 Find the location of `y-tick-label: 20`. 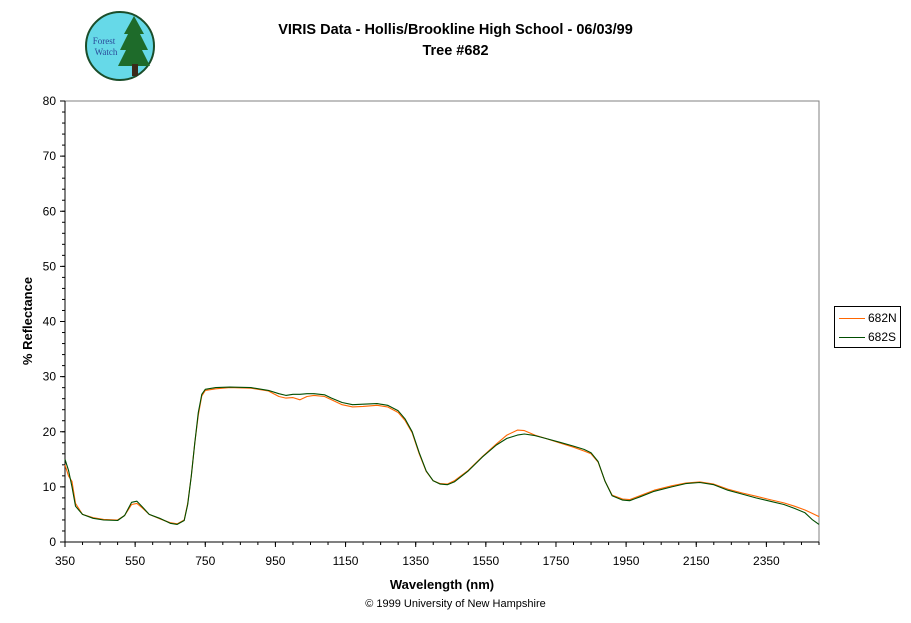

y-tick-label: 20 is located at coordinates (50, 432).